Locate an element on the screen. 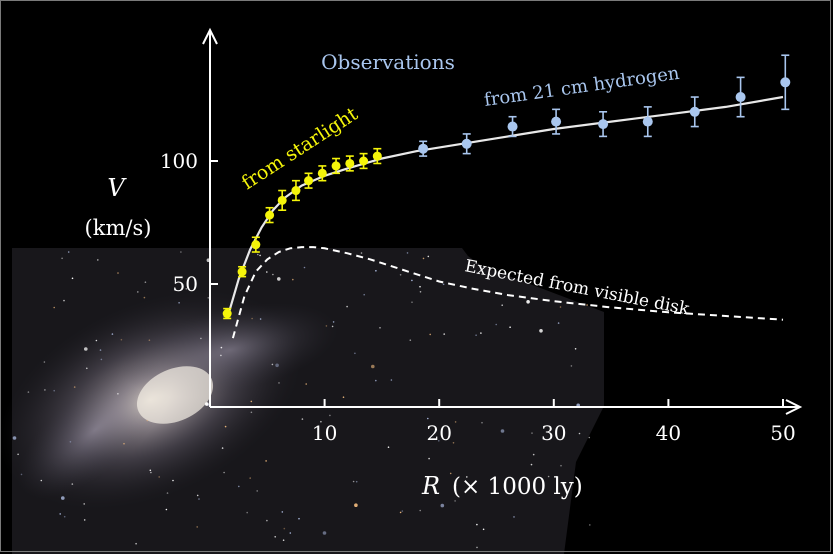  y-tick-label: 50 is located at coordinates (185, 284).